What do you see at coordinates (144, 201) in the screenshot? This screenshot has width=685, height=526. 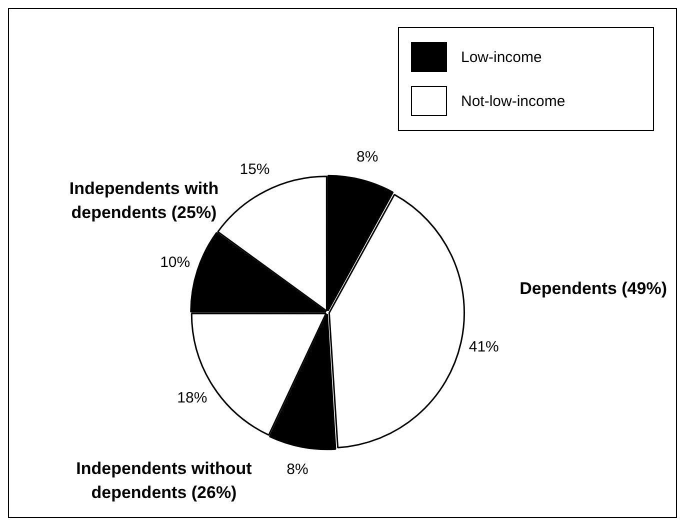 I see `text: Independents with dependents (25%)` at bounding box center [144, 201].